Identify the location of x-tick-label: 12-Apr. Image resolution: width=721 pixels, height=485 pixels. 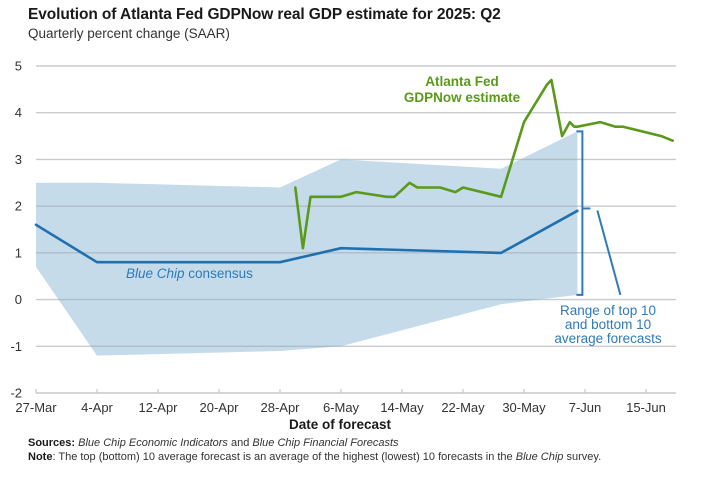
(158, 407).